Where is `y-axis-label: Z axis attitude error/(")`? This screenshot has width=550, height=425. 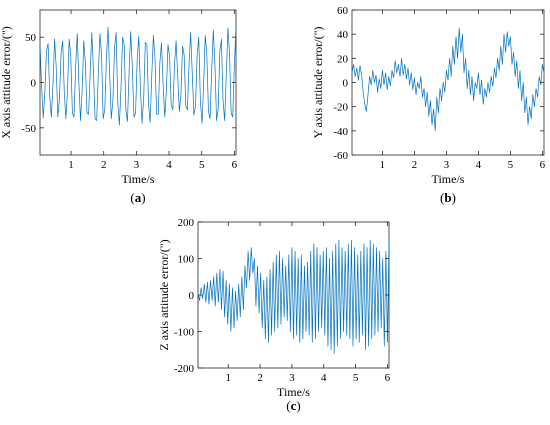 y-axis-label: Z axis attitude error/(") is located at coordinates (164, 294).